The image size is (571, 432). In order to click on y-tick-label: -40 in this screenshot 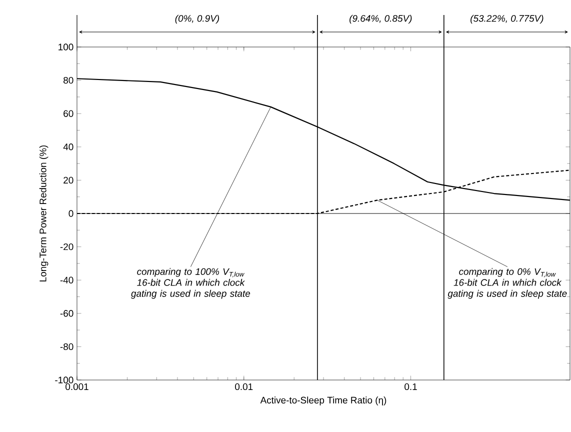, I will do `click(67, 280)`.